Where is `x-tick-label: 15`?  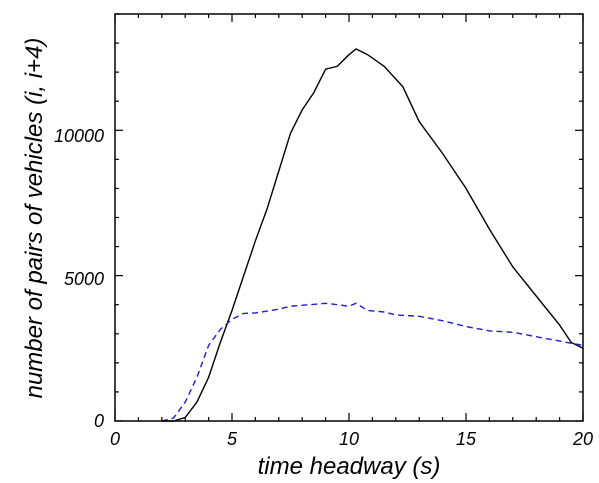
x-tick-label: 15 is located at coordinates (466, 439).